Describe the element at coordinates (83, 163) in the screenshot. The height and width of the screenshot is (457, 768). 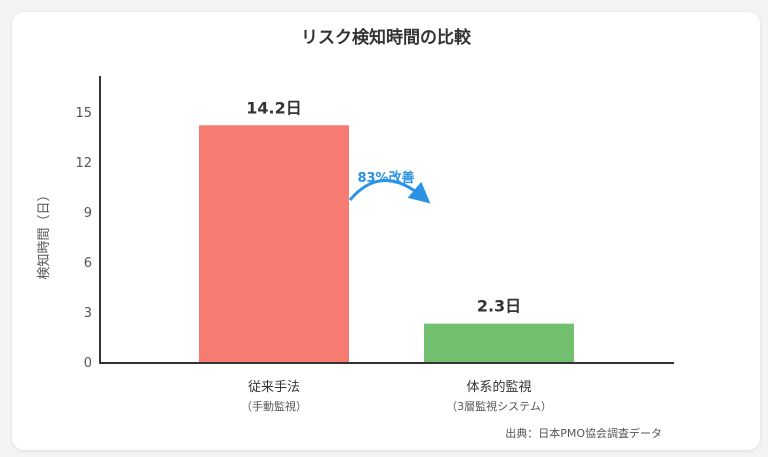
I see `y-tick-label: 12` at that location.